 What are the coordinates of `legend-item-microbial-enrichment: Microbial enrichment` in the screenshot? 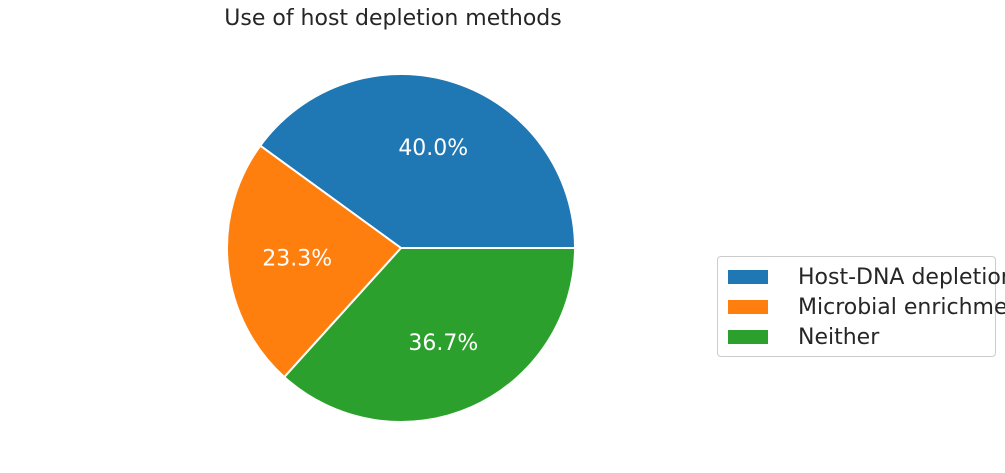 It's located at (866, 307).